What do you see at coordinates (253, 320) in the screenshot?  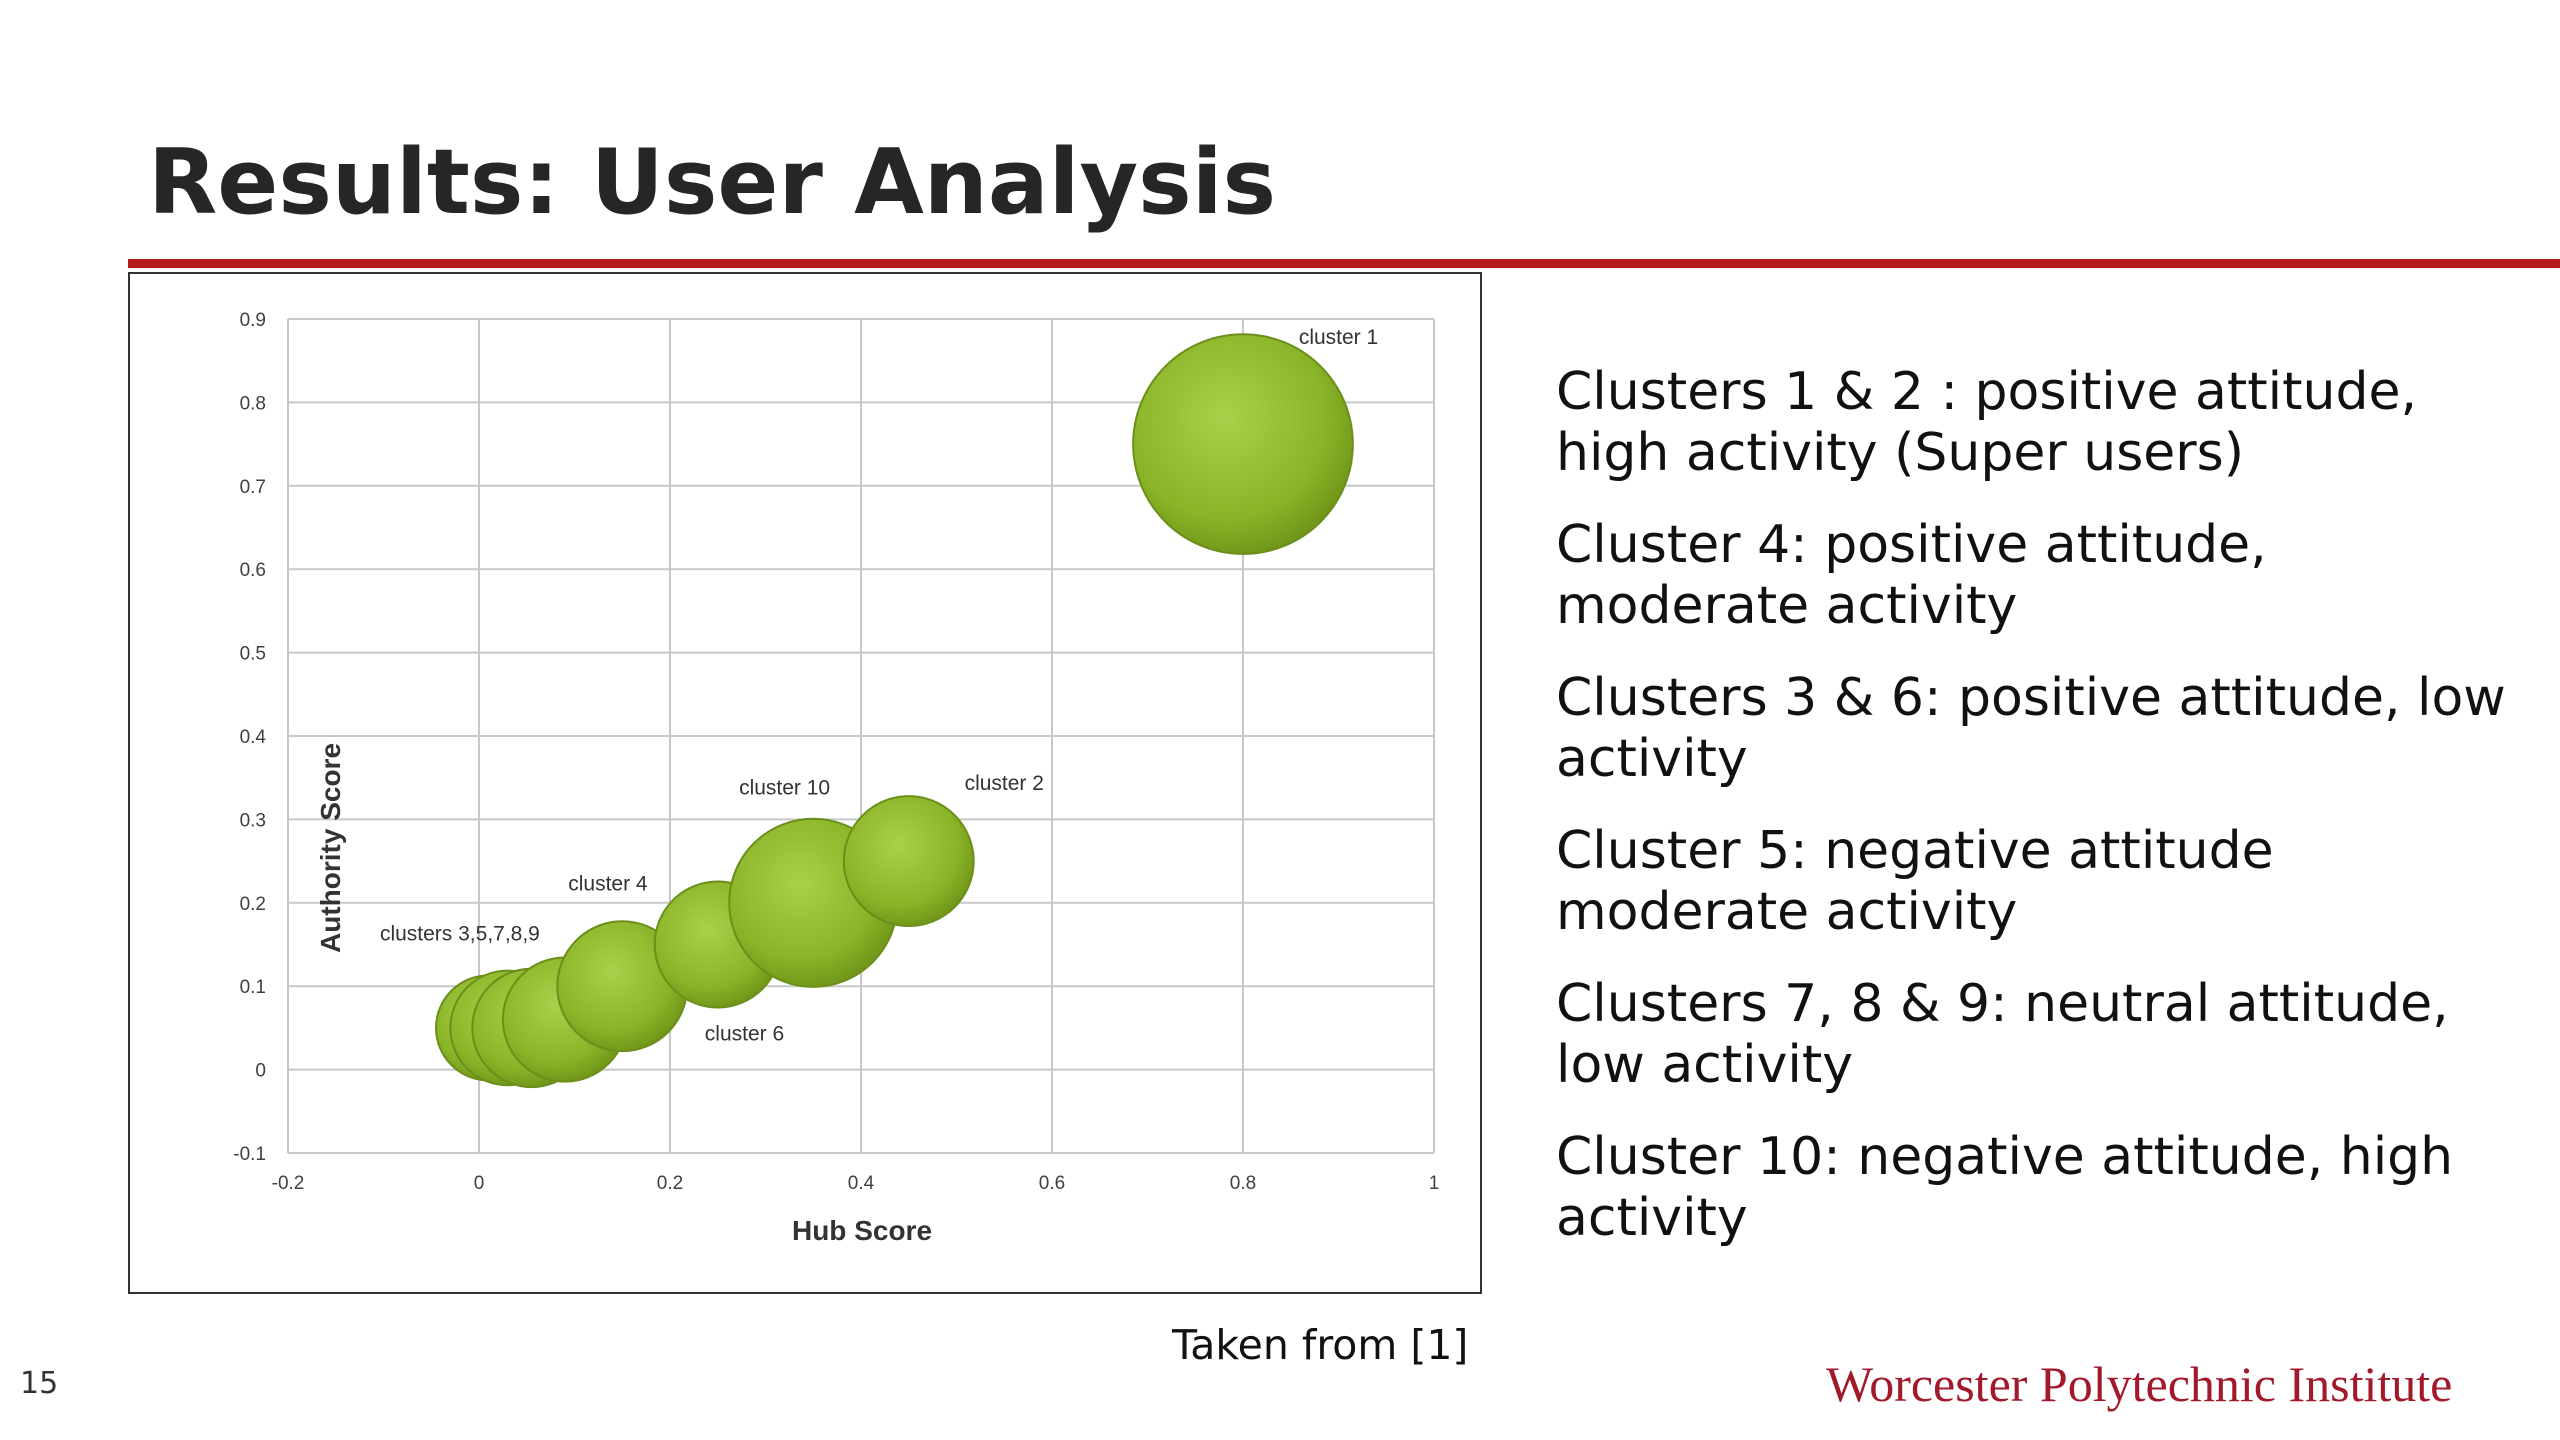 I see `y-tick-label: 0.9` at bounding box center [253, 320].